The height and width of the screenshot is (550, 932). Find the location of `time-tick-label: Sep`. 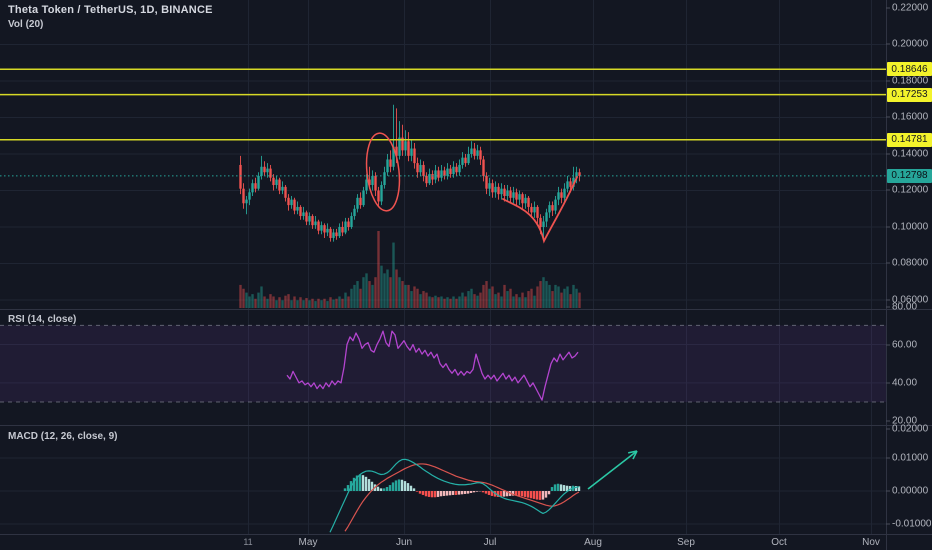

time-tick-label: Sep is located at coordinates (686, 542).